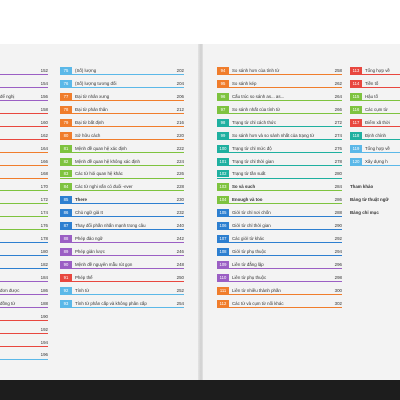 This screenshot has width=400, height=400. Describe the element at coordinates (279, 239) in the screenshot. I see `toc-entry: 107 Các giới từ khác 292` at that location.